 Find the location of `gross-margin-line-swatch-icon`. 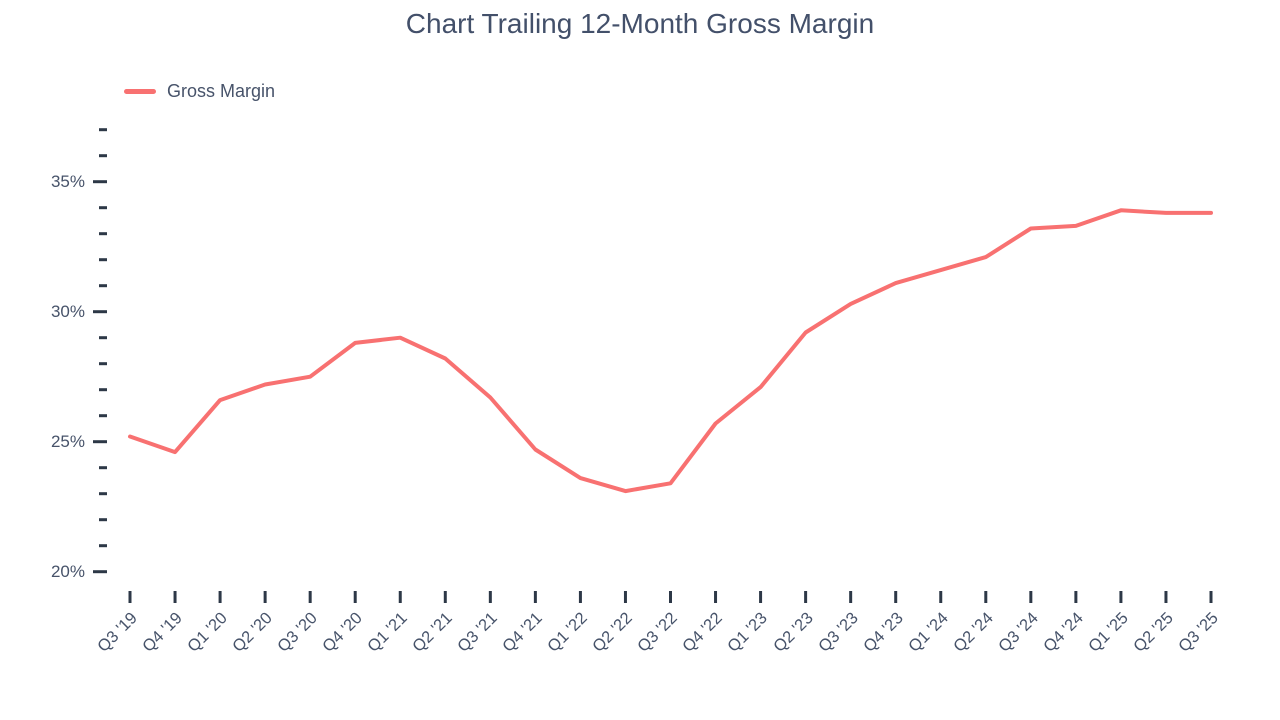

gross-margin-line-swatch-icon is located at coordinates (140, 91).